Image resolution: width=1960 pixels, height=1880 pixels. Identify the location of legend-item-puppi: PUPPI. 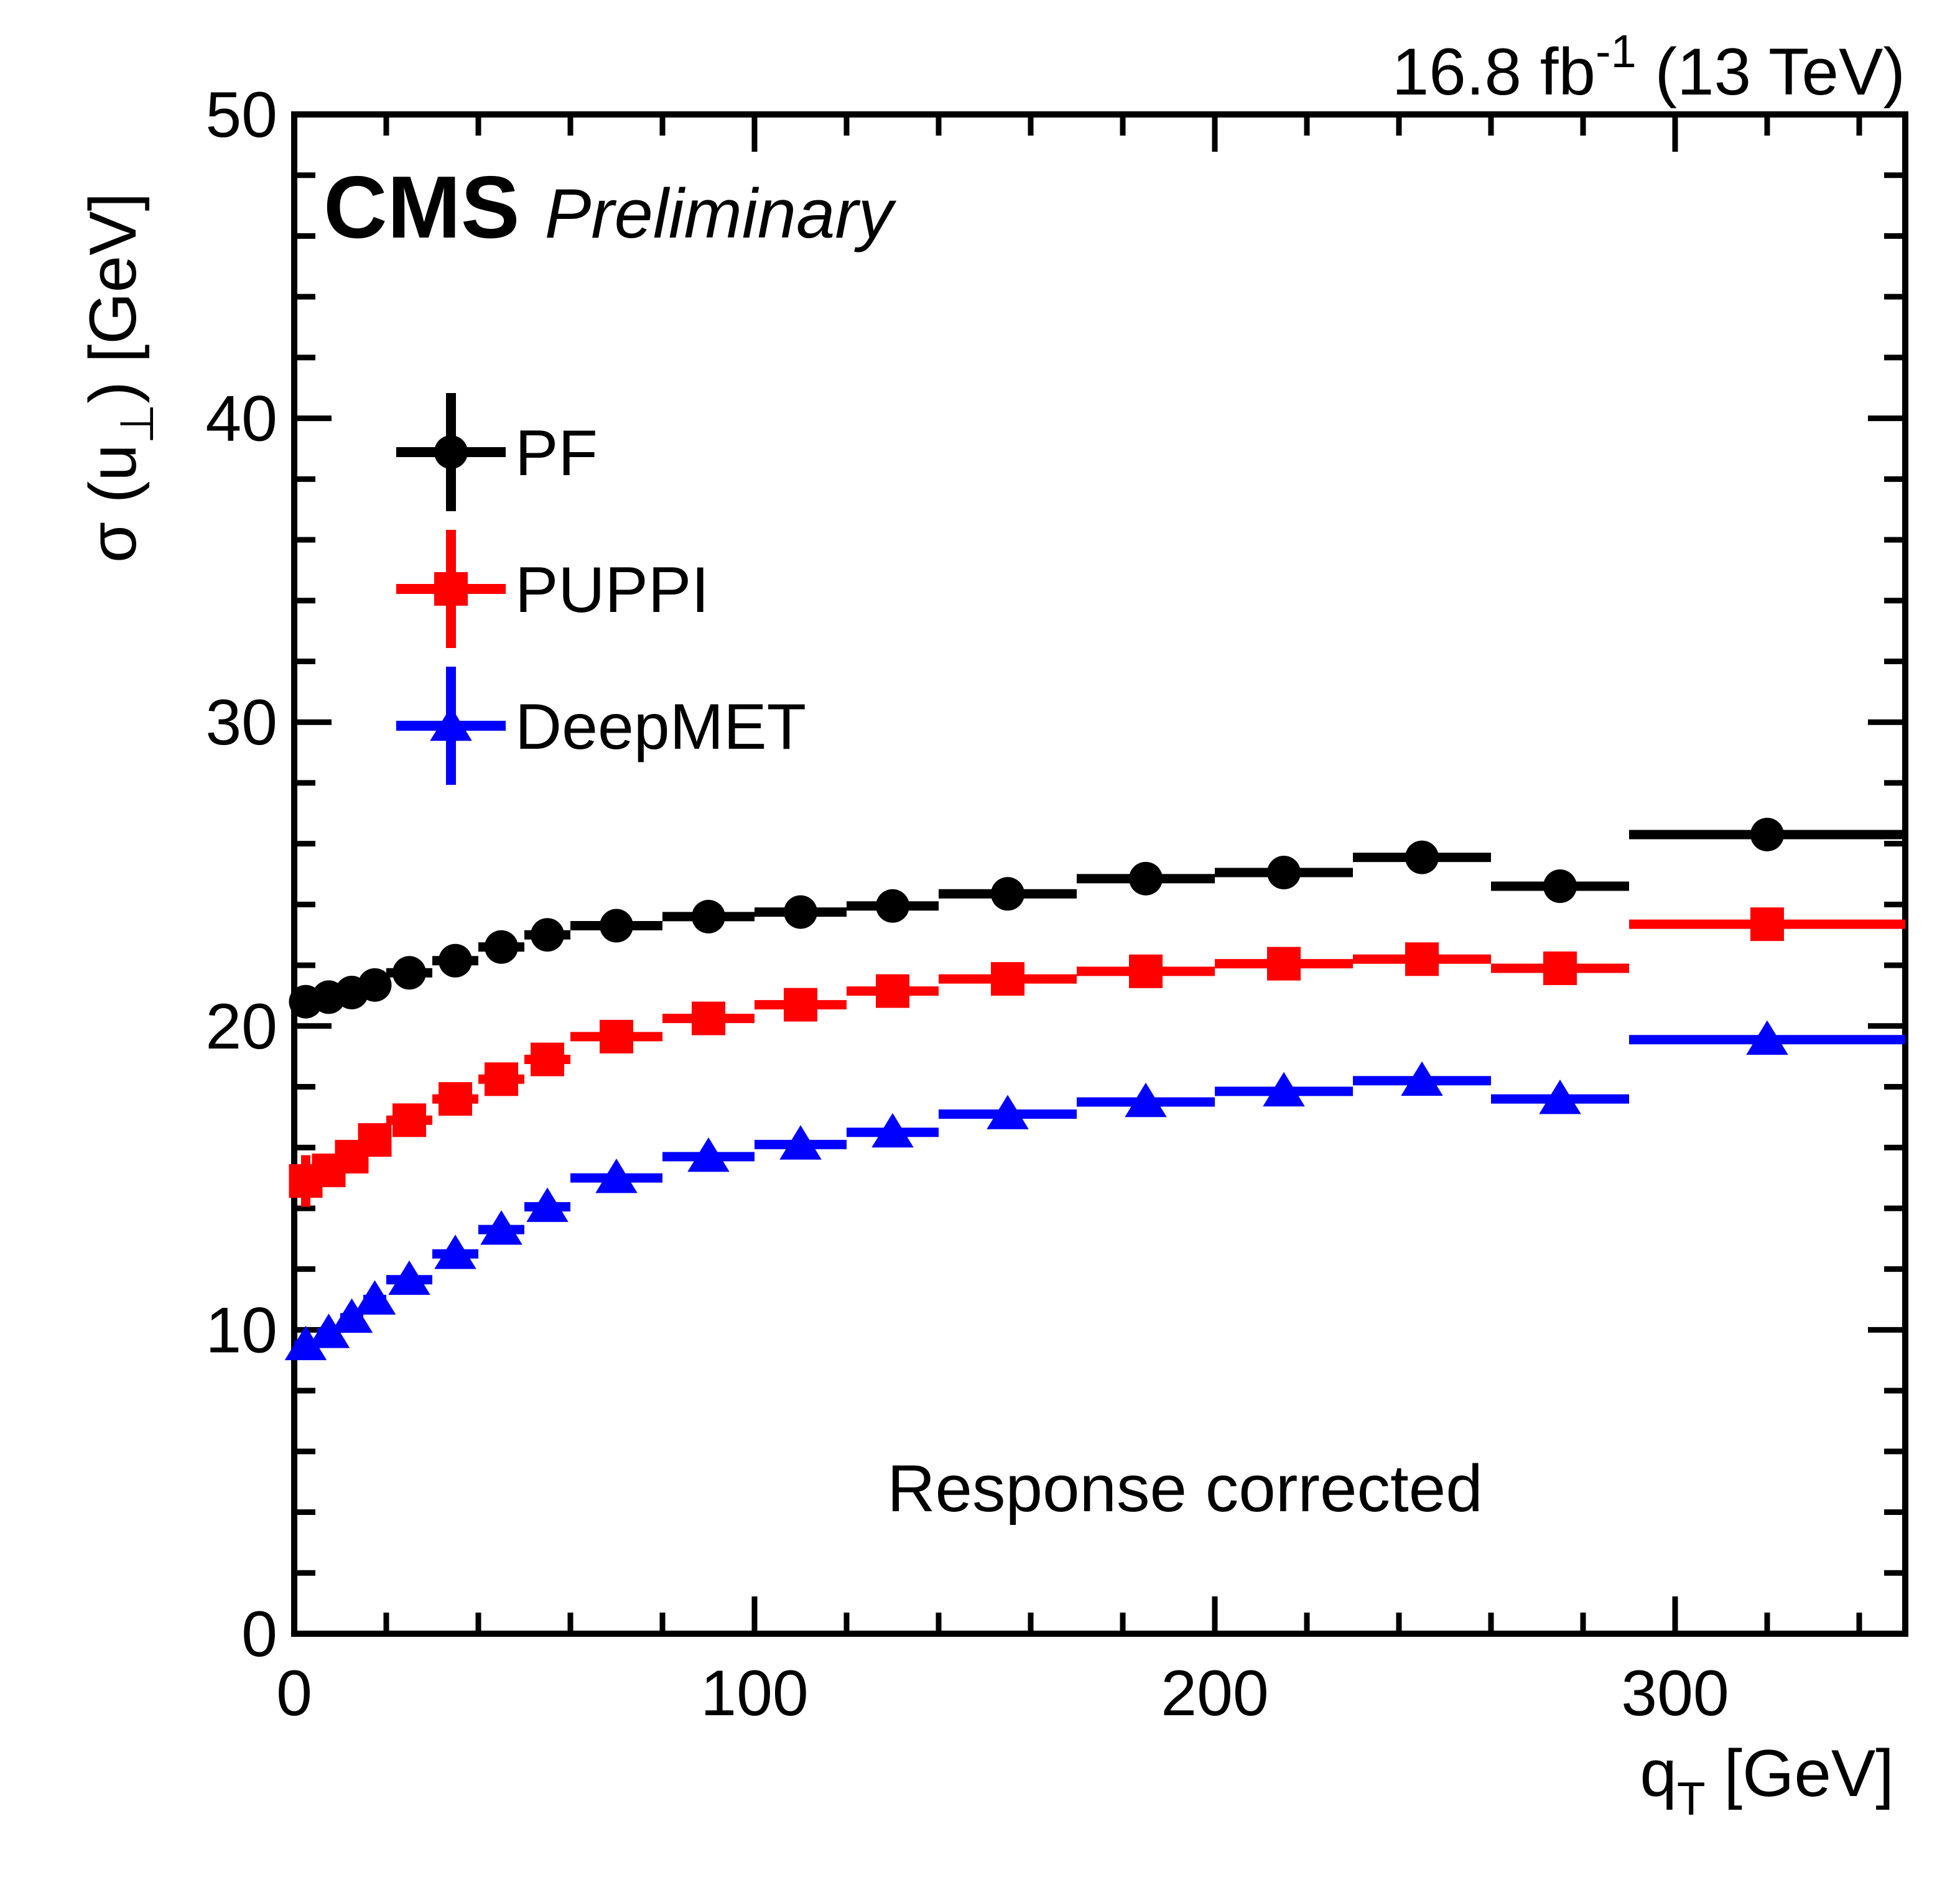
(552, 589).